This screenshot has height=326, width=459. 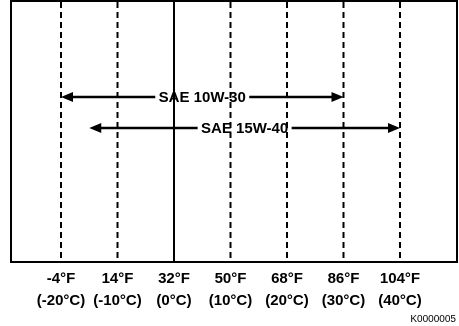 I want to click on range-label: SAE 15W-40, so click(x=244, y=128).